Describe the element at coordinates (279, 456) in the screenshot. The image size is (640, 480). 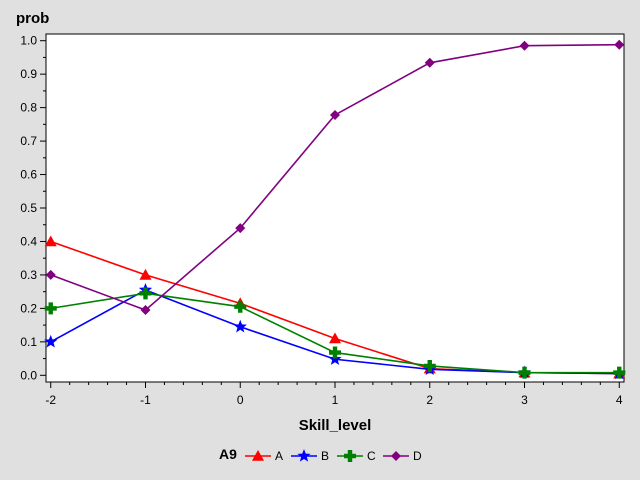
I see `legend-label: A` at that location.